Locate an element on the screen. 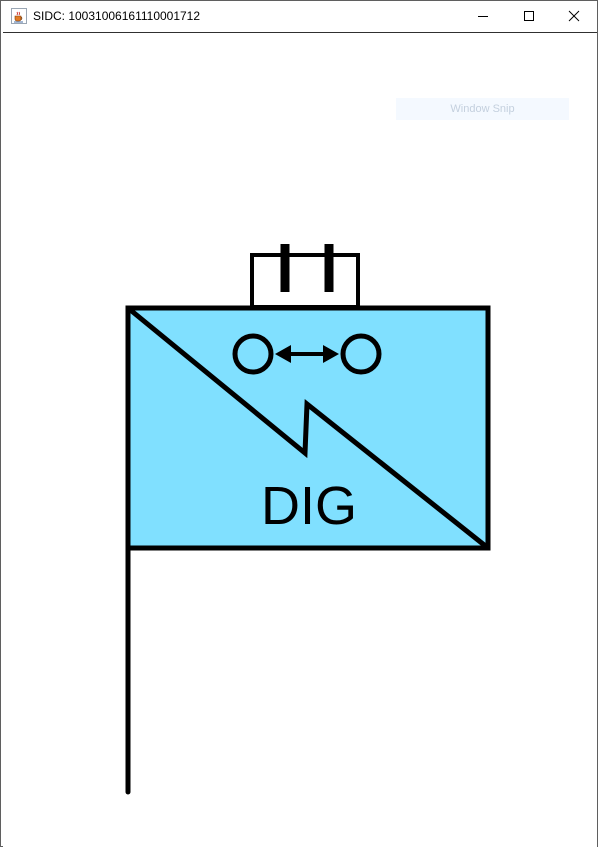 The height and width of the screenshot is (848, 598). window-snip-overlay: Window Snip is located at coordinates (482, 109).